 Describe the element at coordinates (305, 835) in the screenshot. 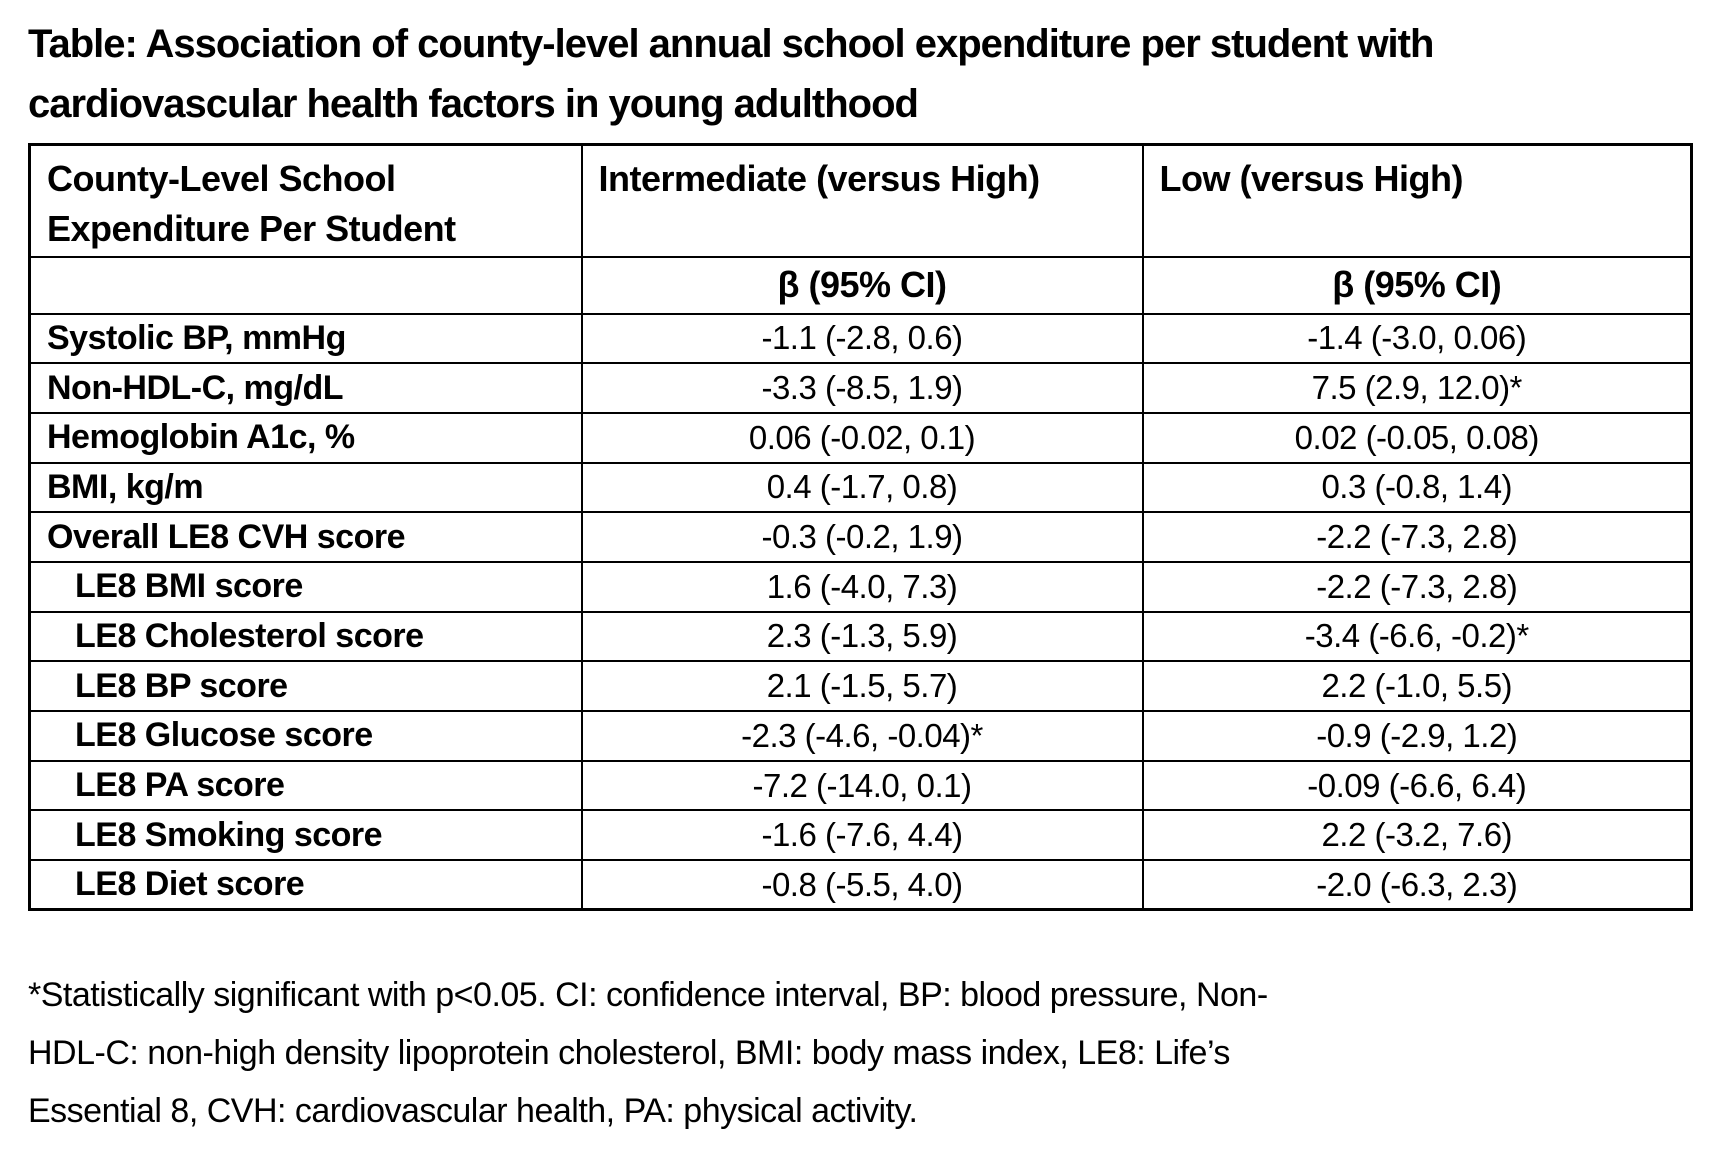

I see `row-label: LE8 Smoking score` at that location.